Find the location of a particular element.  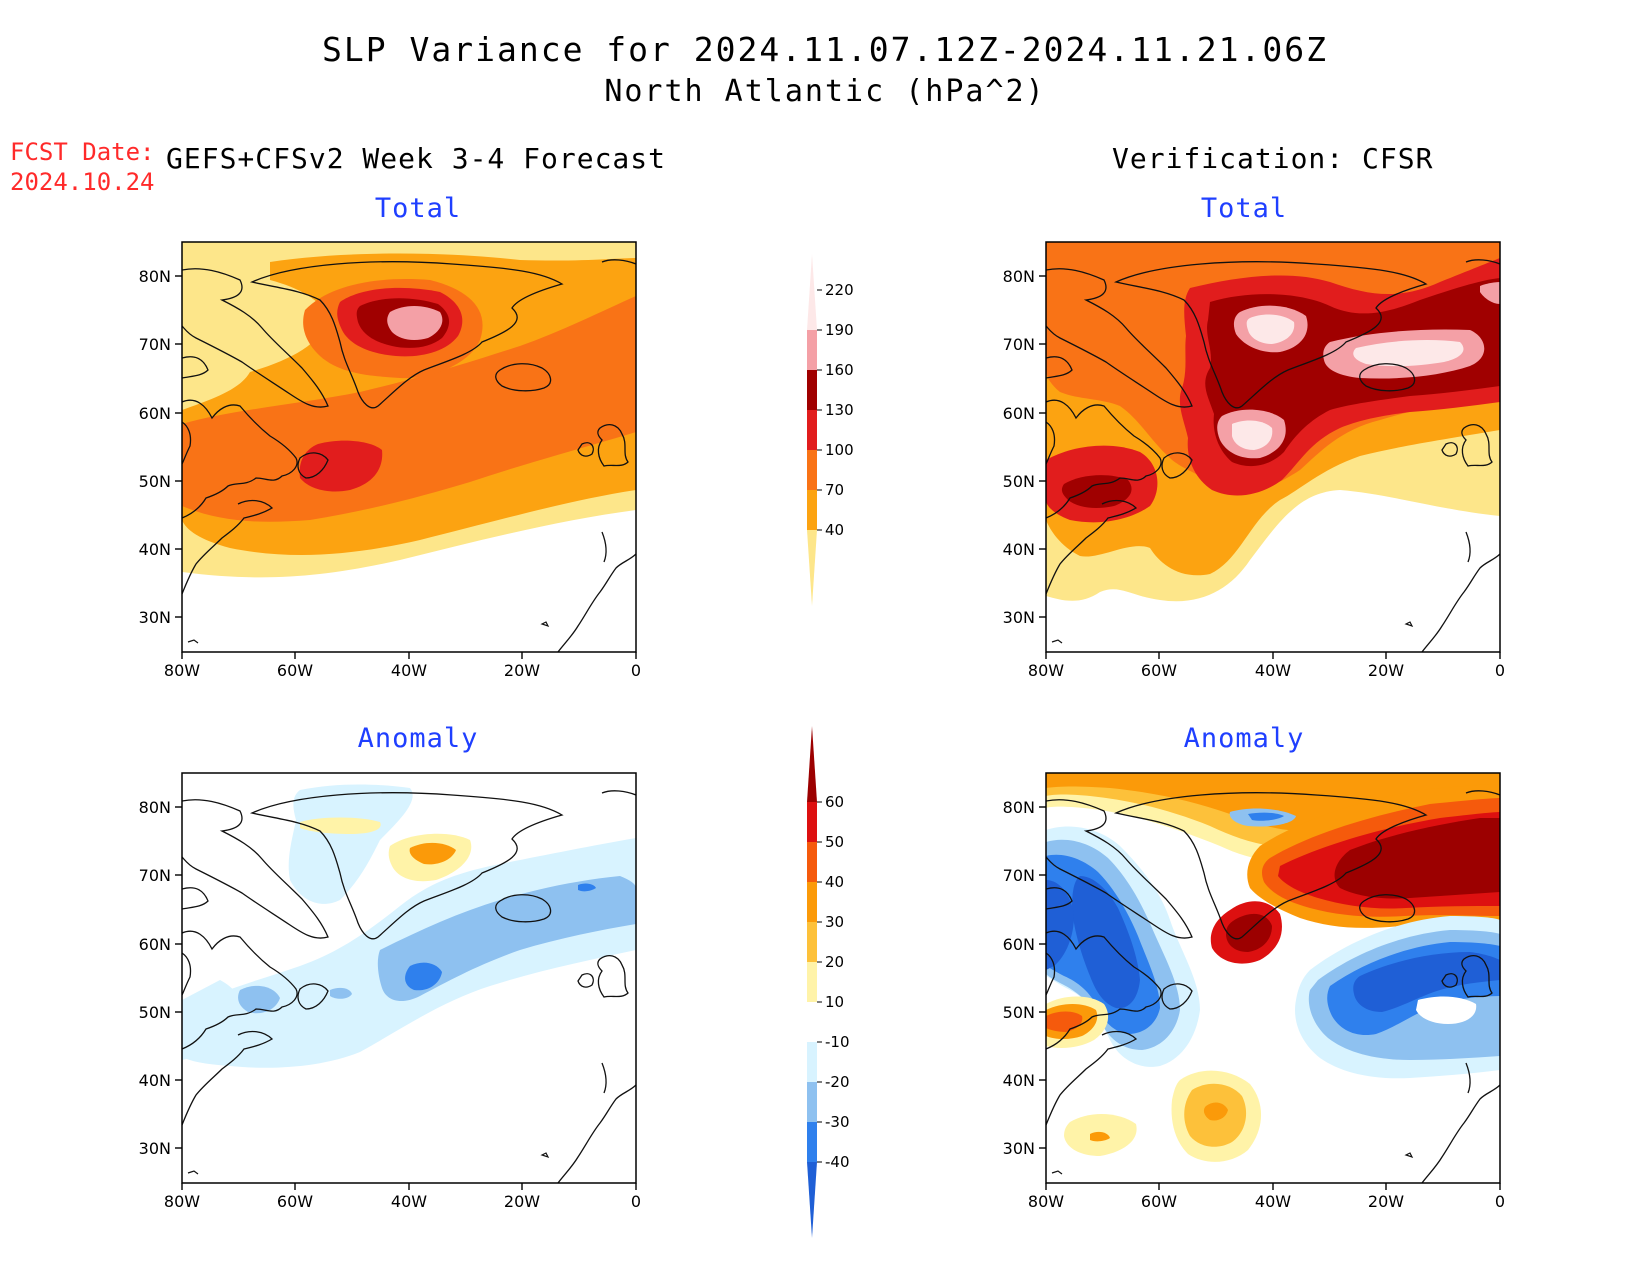

verification-anomaly-lon-labels: 80W 60W 40W 20W 0 is located at coordinates (1266, 1201).